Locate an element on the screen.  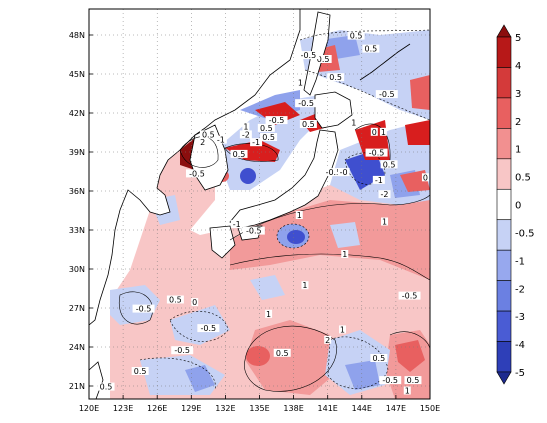
east-strong-positive is located at coordinates (417, 132).